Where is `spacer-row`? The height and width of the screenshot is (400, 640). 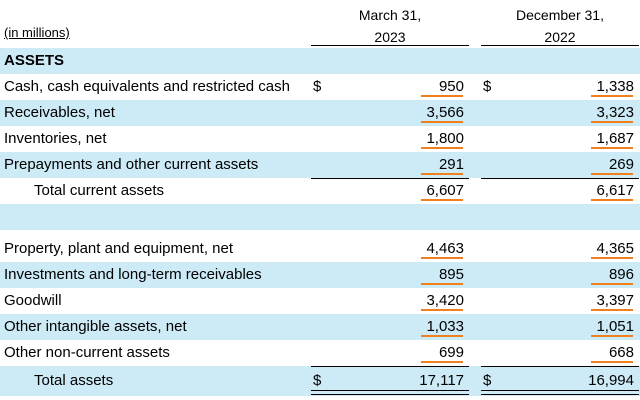 spacer-row is located at coordinates (320, 217).